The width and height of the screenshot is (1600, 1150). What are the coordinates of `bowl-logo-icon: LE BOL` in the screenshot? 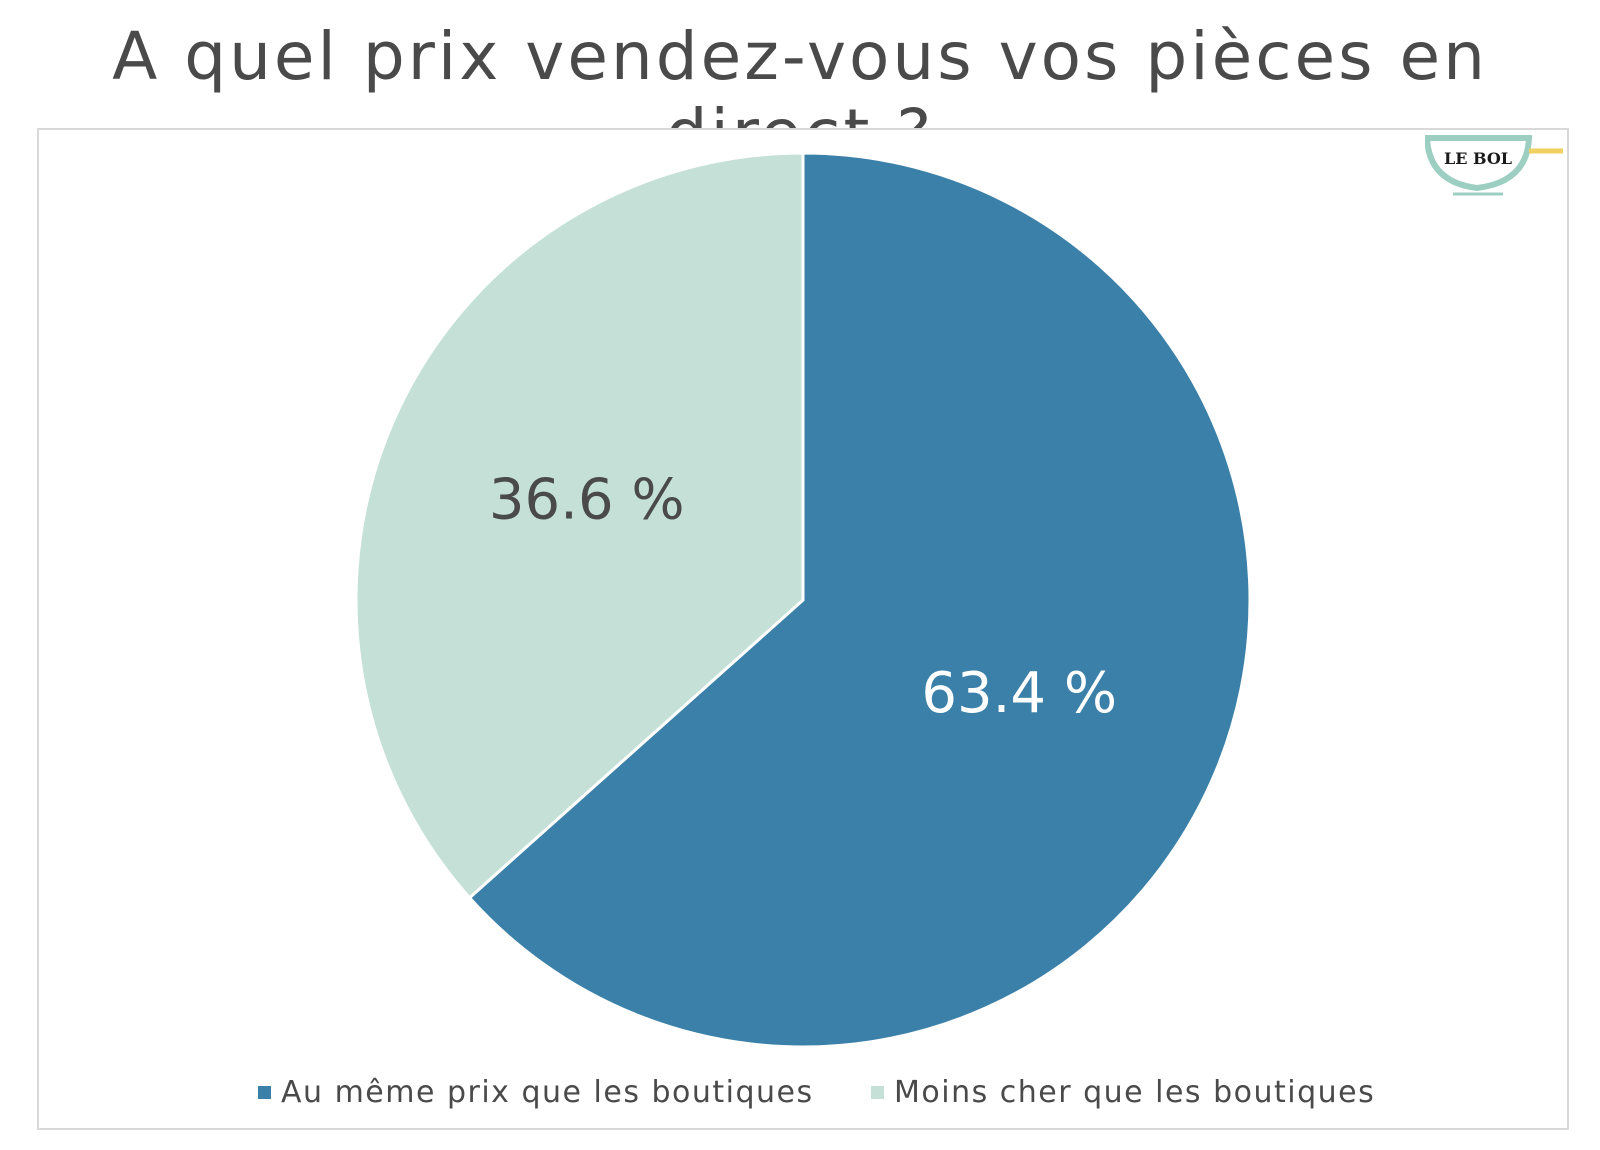 It's located at (1494, 165).